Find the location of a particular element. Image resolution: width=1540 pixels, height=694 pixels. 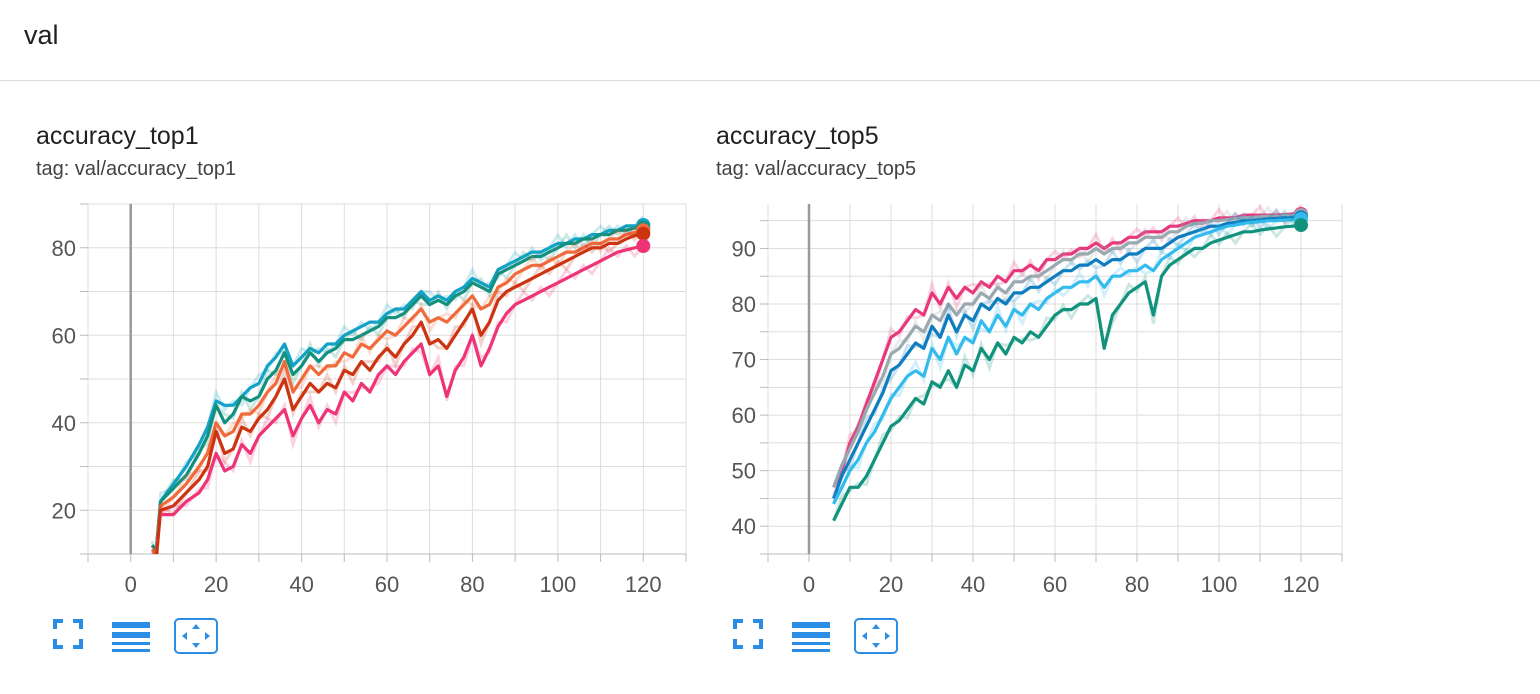

y-tick-label: 90 is located at coordinates (744, 248).